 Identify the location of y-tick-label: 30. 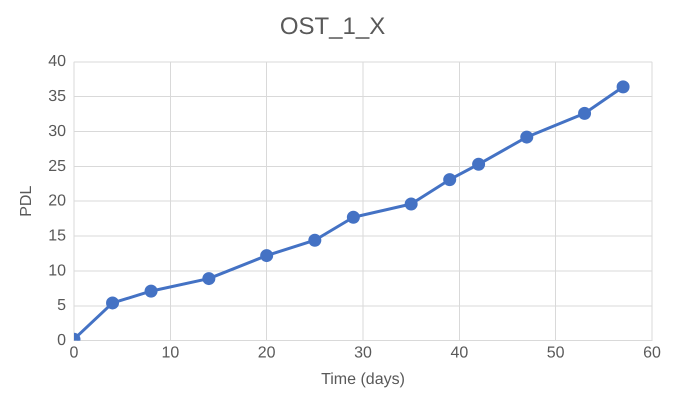
(57, 131).